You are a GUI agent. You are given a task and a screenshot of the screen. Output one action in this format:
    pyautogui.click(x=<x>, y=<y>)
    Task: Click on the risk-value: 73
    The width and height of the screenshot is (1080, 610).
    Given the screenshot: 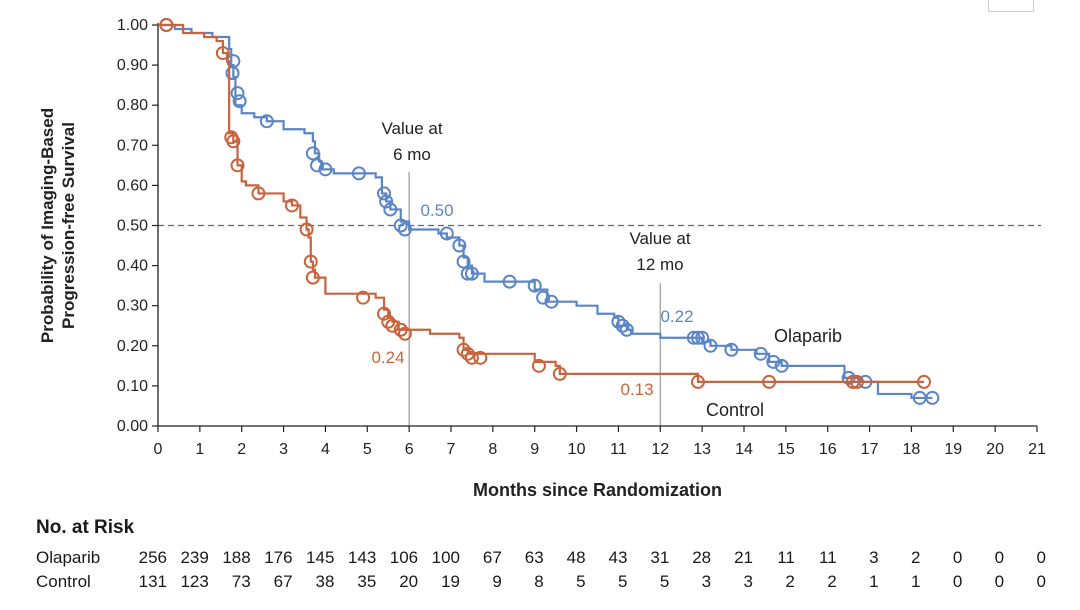 What is the action you would take?
    pyautogui.click(x=241, y=581)
    